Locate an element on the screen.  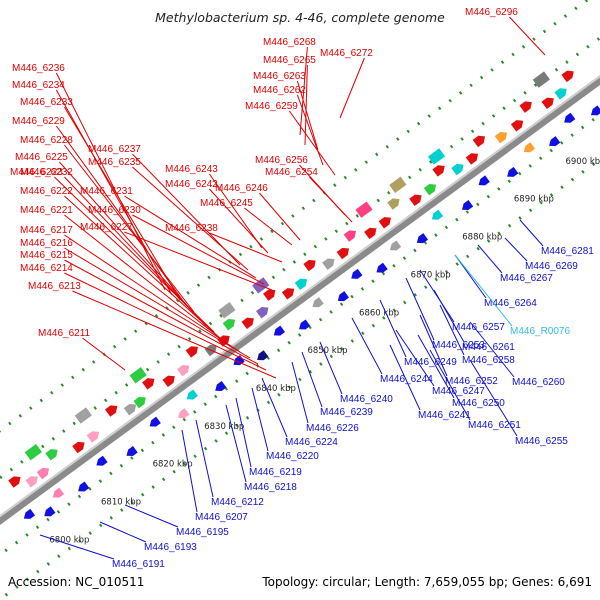
forward-gene-label: M446_6259 is located at coordinates (271, 106).